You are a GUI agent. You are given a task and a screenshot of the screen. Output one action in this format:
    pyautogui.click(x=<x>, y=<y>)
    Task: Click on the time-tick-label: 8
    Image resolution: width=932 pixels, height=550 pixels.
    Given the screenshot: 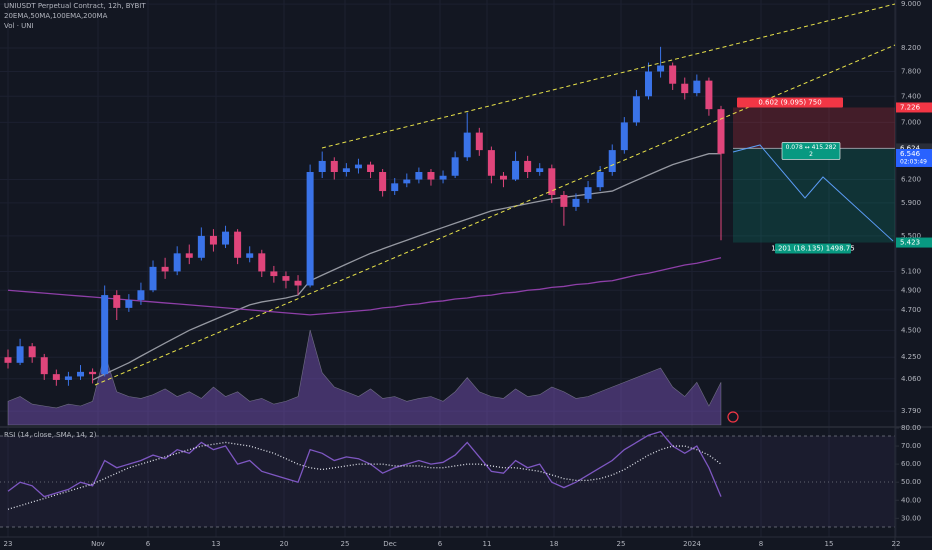 What is the action you would take?
    pyautogui.click(x=761, y=544)
    